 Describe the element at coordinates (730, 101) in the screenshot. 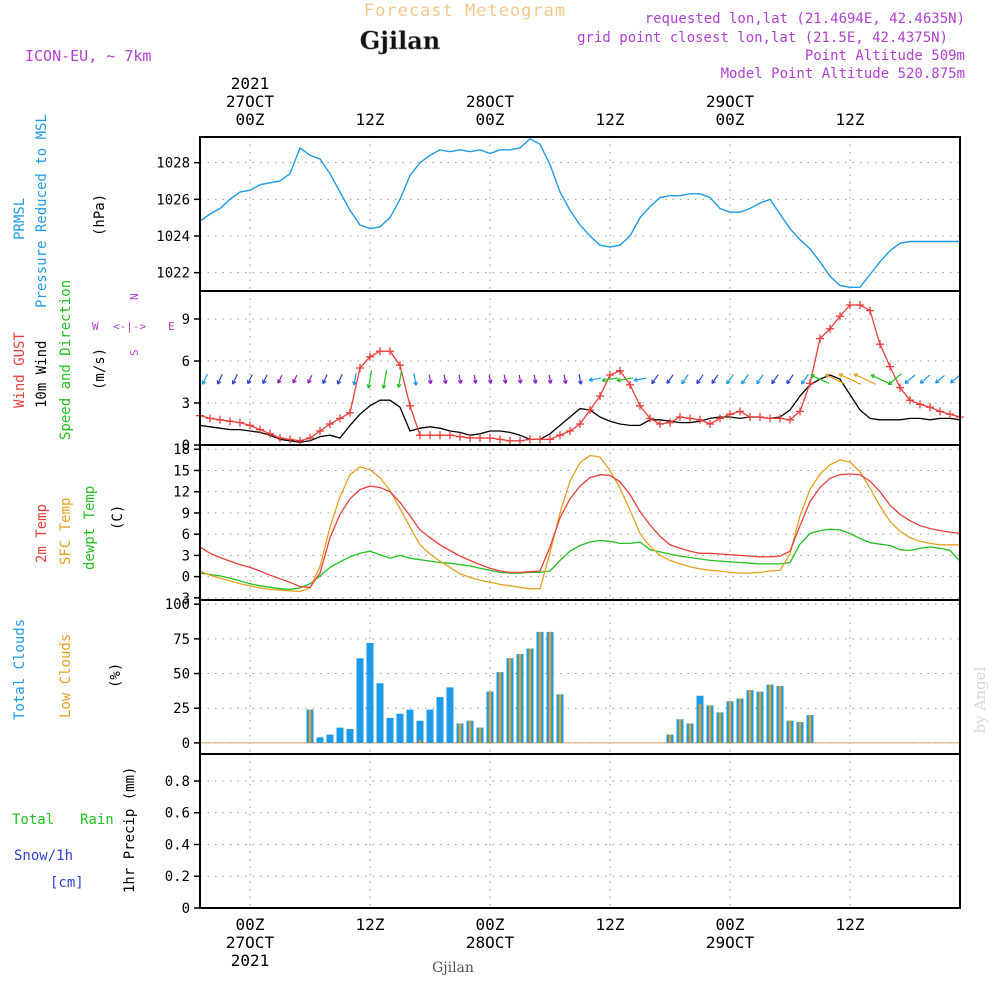

I see `top-tick-label-4-0: 29OCT` at that location.